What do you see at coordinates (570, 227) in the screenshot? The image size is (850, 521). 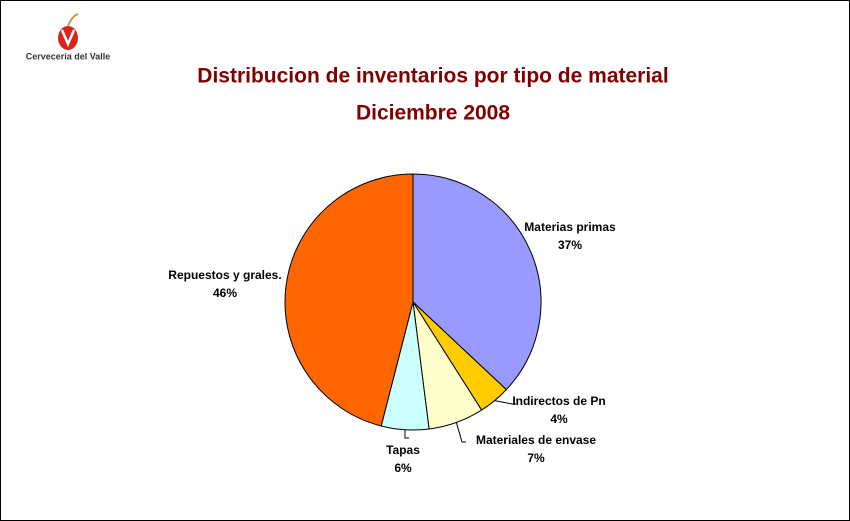 I see `slice-label: Materias primas` at bounding box center [570, 227].